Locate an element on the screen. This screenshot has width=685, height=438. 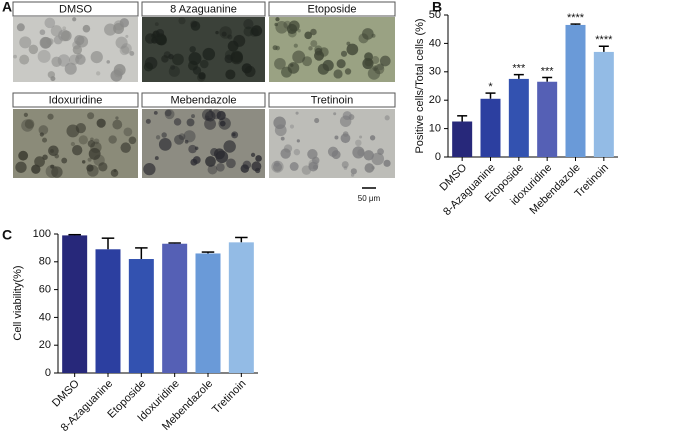
panel-label: A is located at coordinates (7, 7).